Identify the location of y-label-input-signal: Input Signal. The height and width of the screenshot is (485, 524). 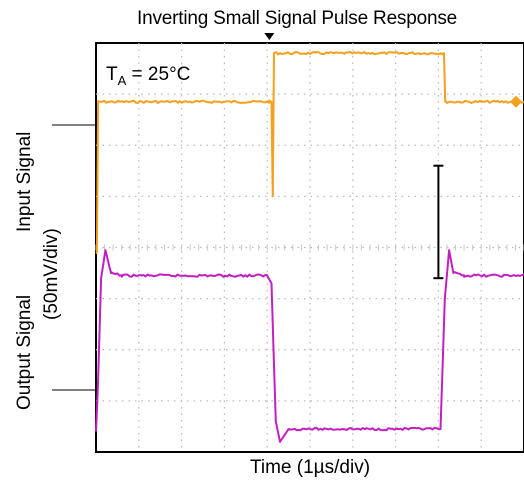
(24, 181).